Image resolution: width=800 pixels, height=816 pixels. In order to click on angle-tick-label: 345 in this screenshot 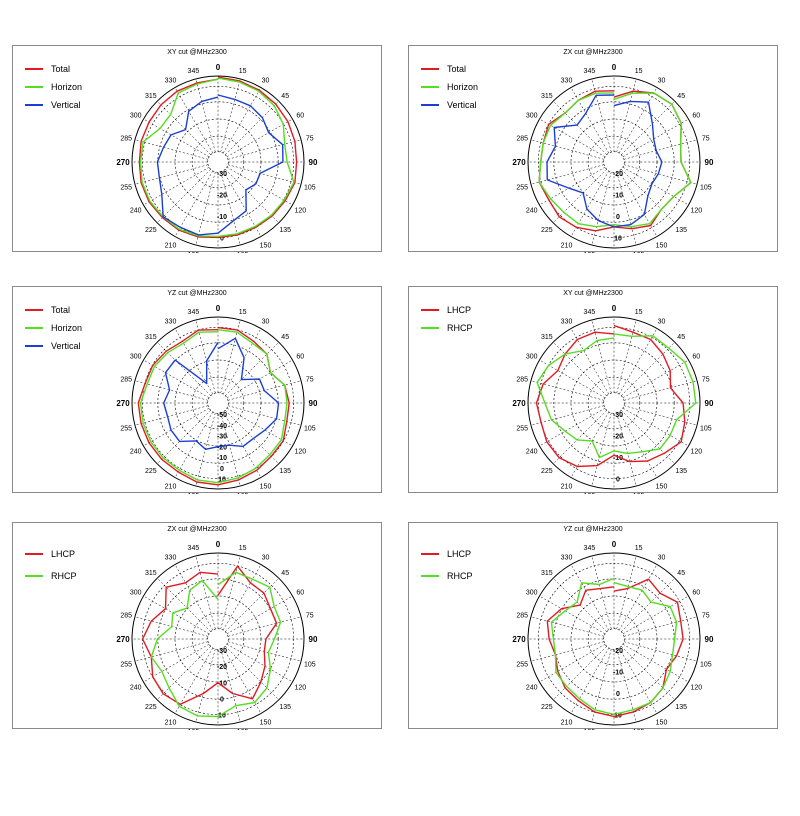, I will do `click(590, 71)`.